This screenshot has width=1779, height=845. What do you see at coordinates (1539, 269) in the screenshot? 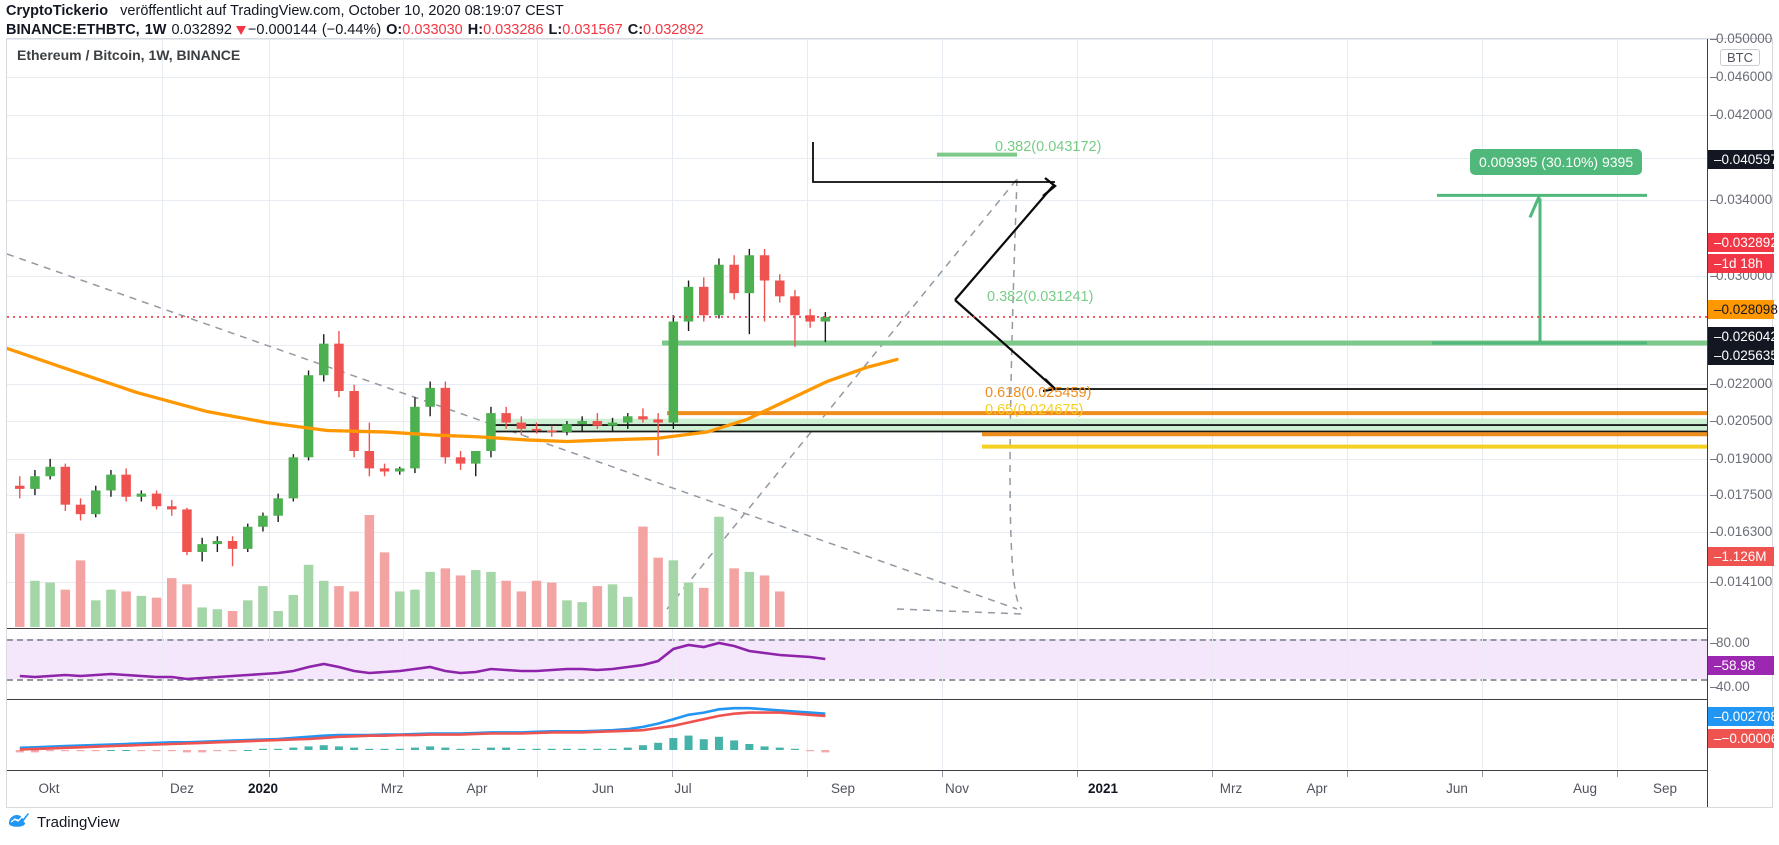
I see `long-position-arrow` at bounding box center [1539, 269].